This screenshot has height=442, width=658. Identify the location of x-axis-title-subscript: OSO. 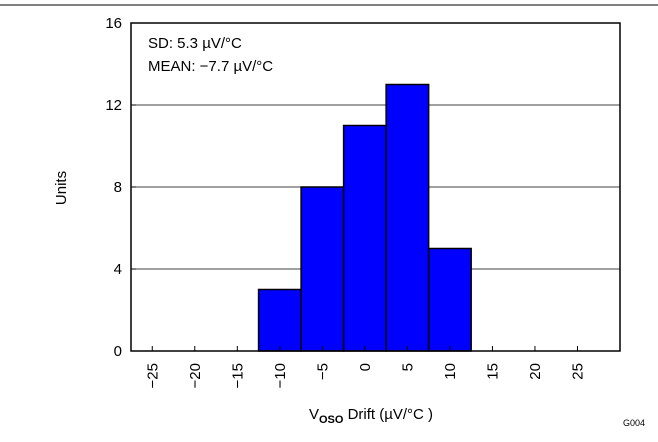
(331, 420).